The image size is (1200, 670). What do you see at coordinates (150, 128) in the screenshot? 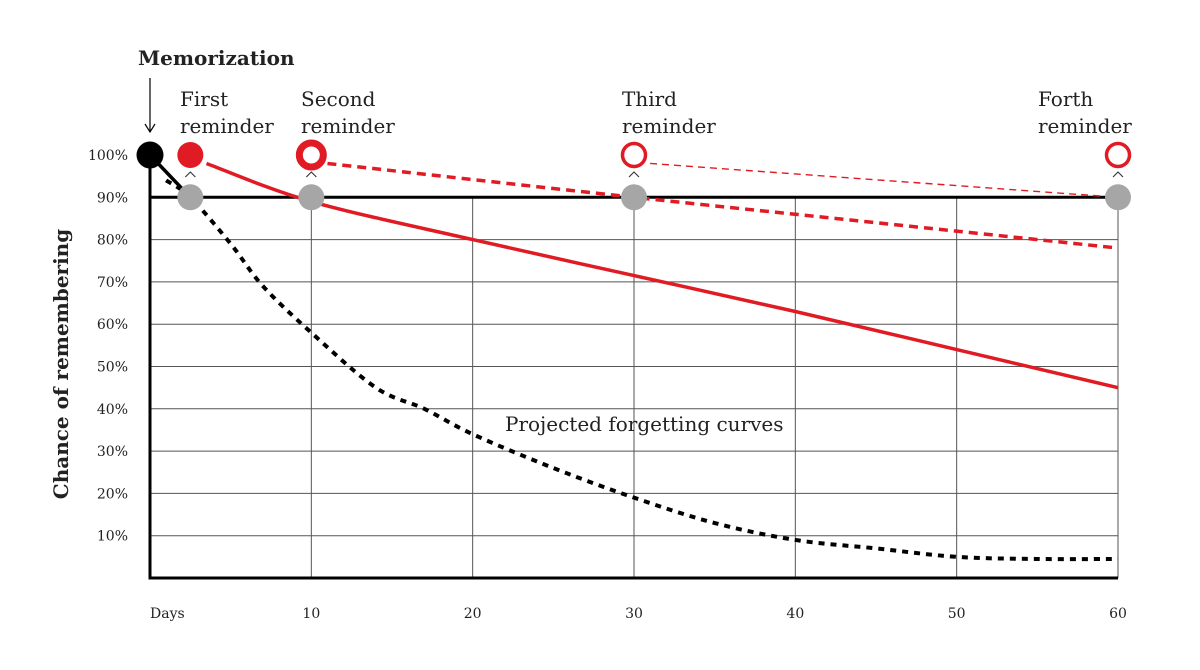
I see `memorization-arrow-head` at bounding box center [150, 128].